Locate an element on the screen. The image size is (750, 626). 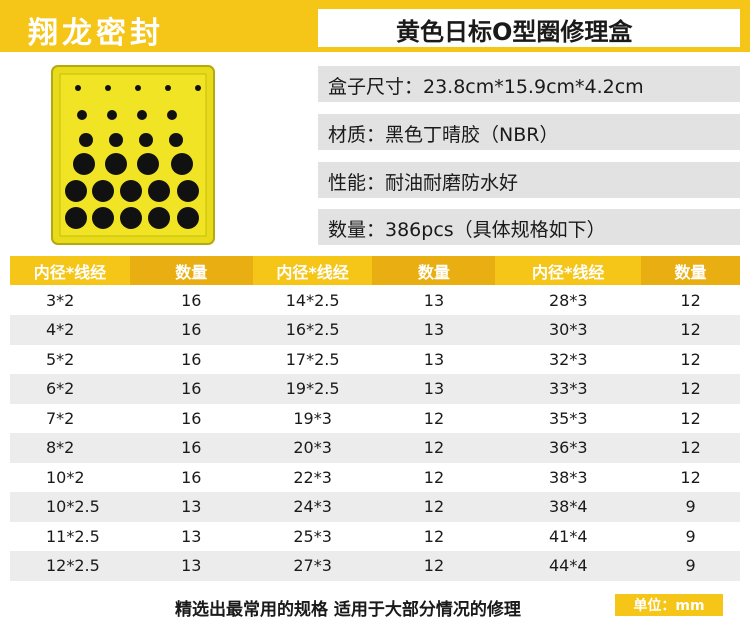
size-cell: 38*3 is located at coordinates (568, 477).